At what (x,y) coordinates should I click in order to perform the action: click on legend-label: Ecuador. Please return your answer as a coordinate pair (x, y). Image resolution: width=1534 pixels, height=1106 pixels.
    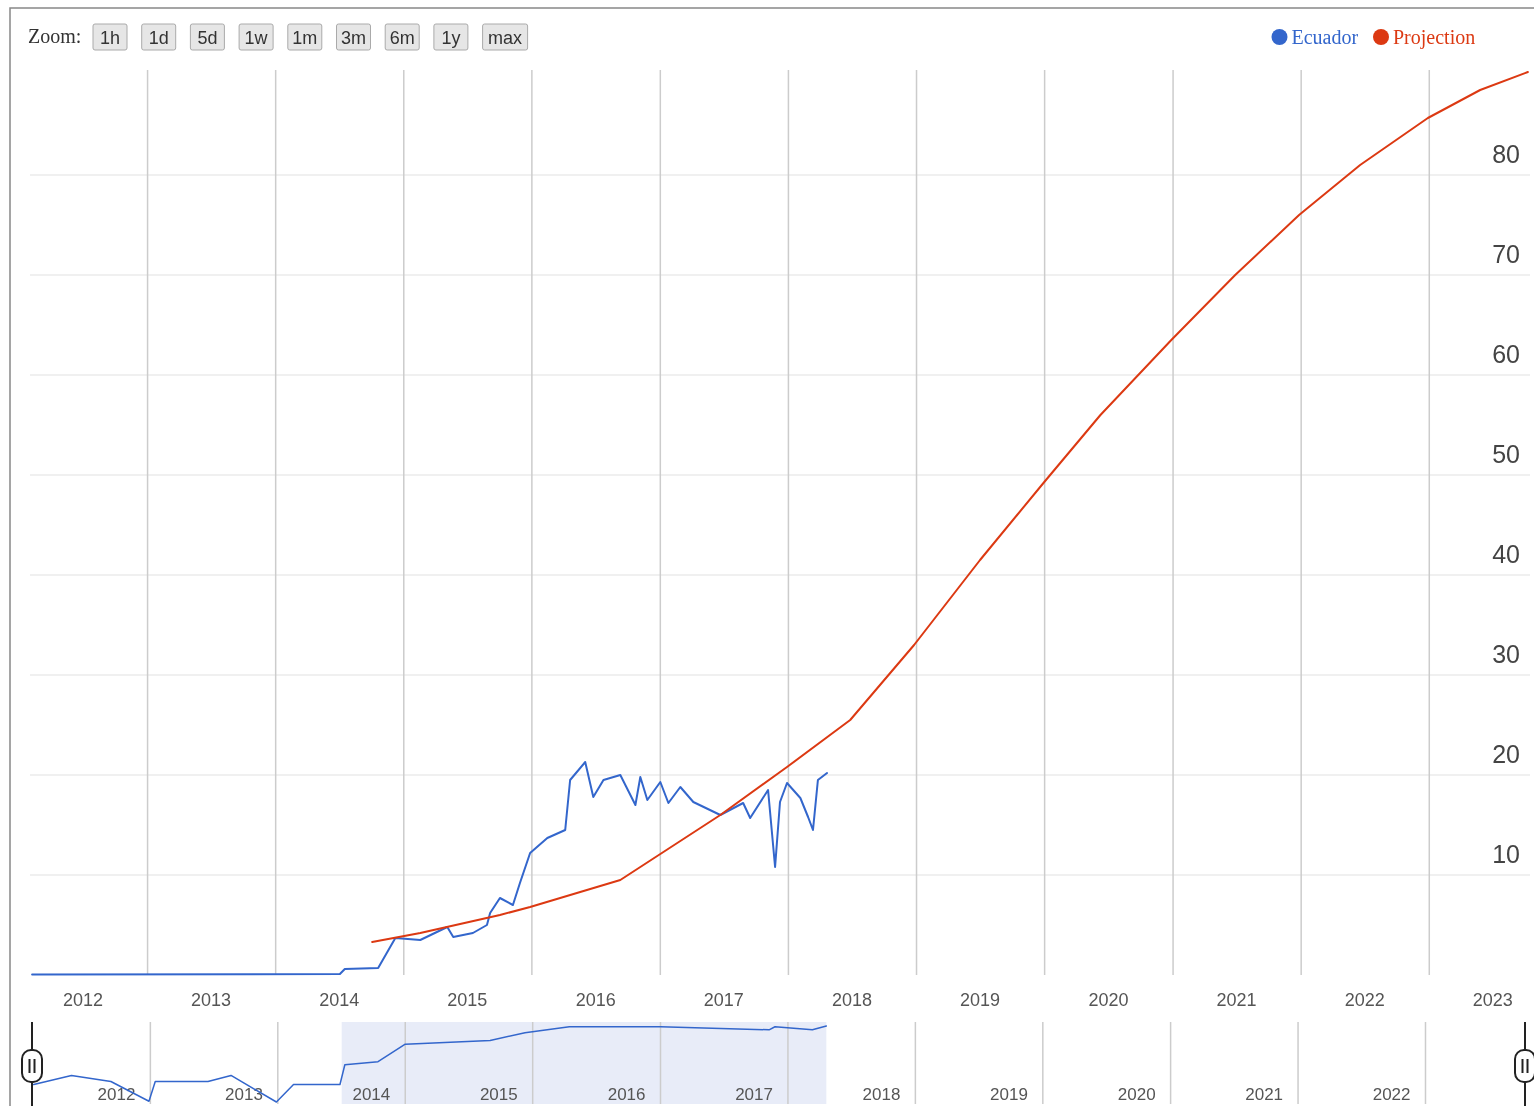
    Looking at the image, I should click on (1325, 37).